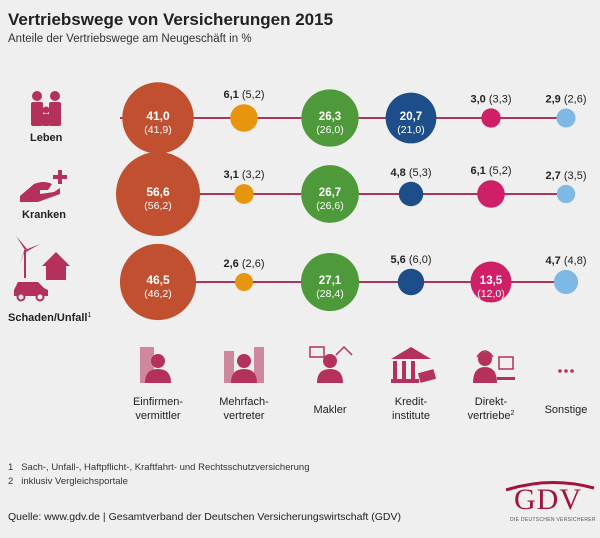  I want to click on bubble-value-label: 4,8 (5,3), so click(411, 173).